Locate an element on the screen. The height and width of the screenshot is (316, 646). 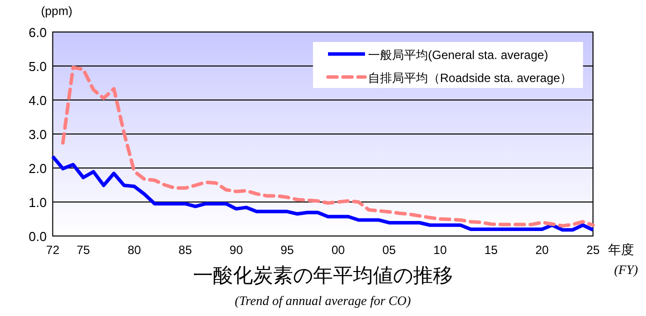
y-tick-label: 1.0 is located at coordinates (37, 202).